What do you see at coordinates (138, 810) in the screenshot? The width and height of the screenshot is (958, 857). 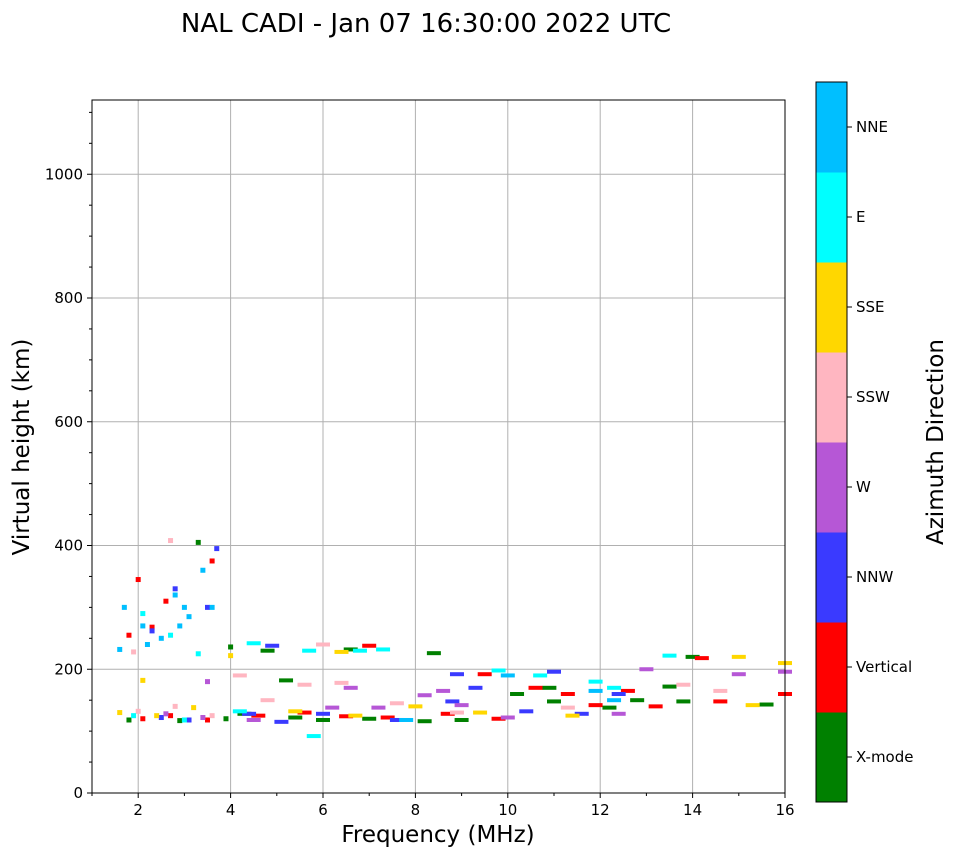 I see `x-tick-label: 2` at bounding box center [138, 810].